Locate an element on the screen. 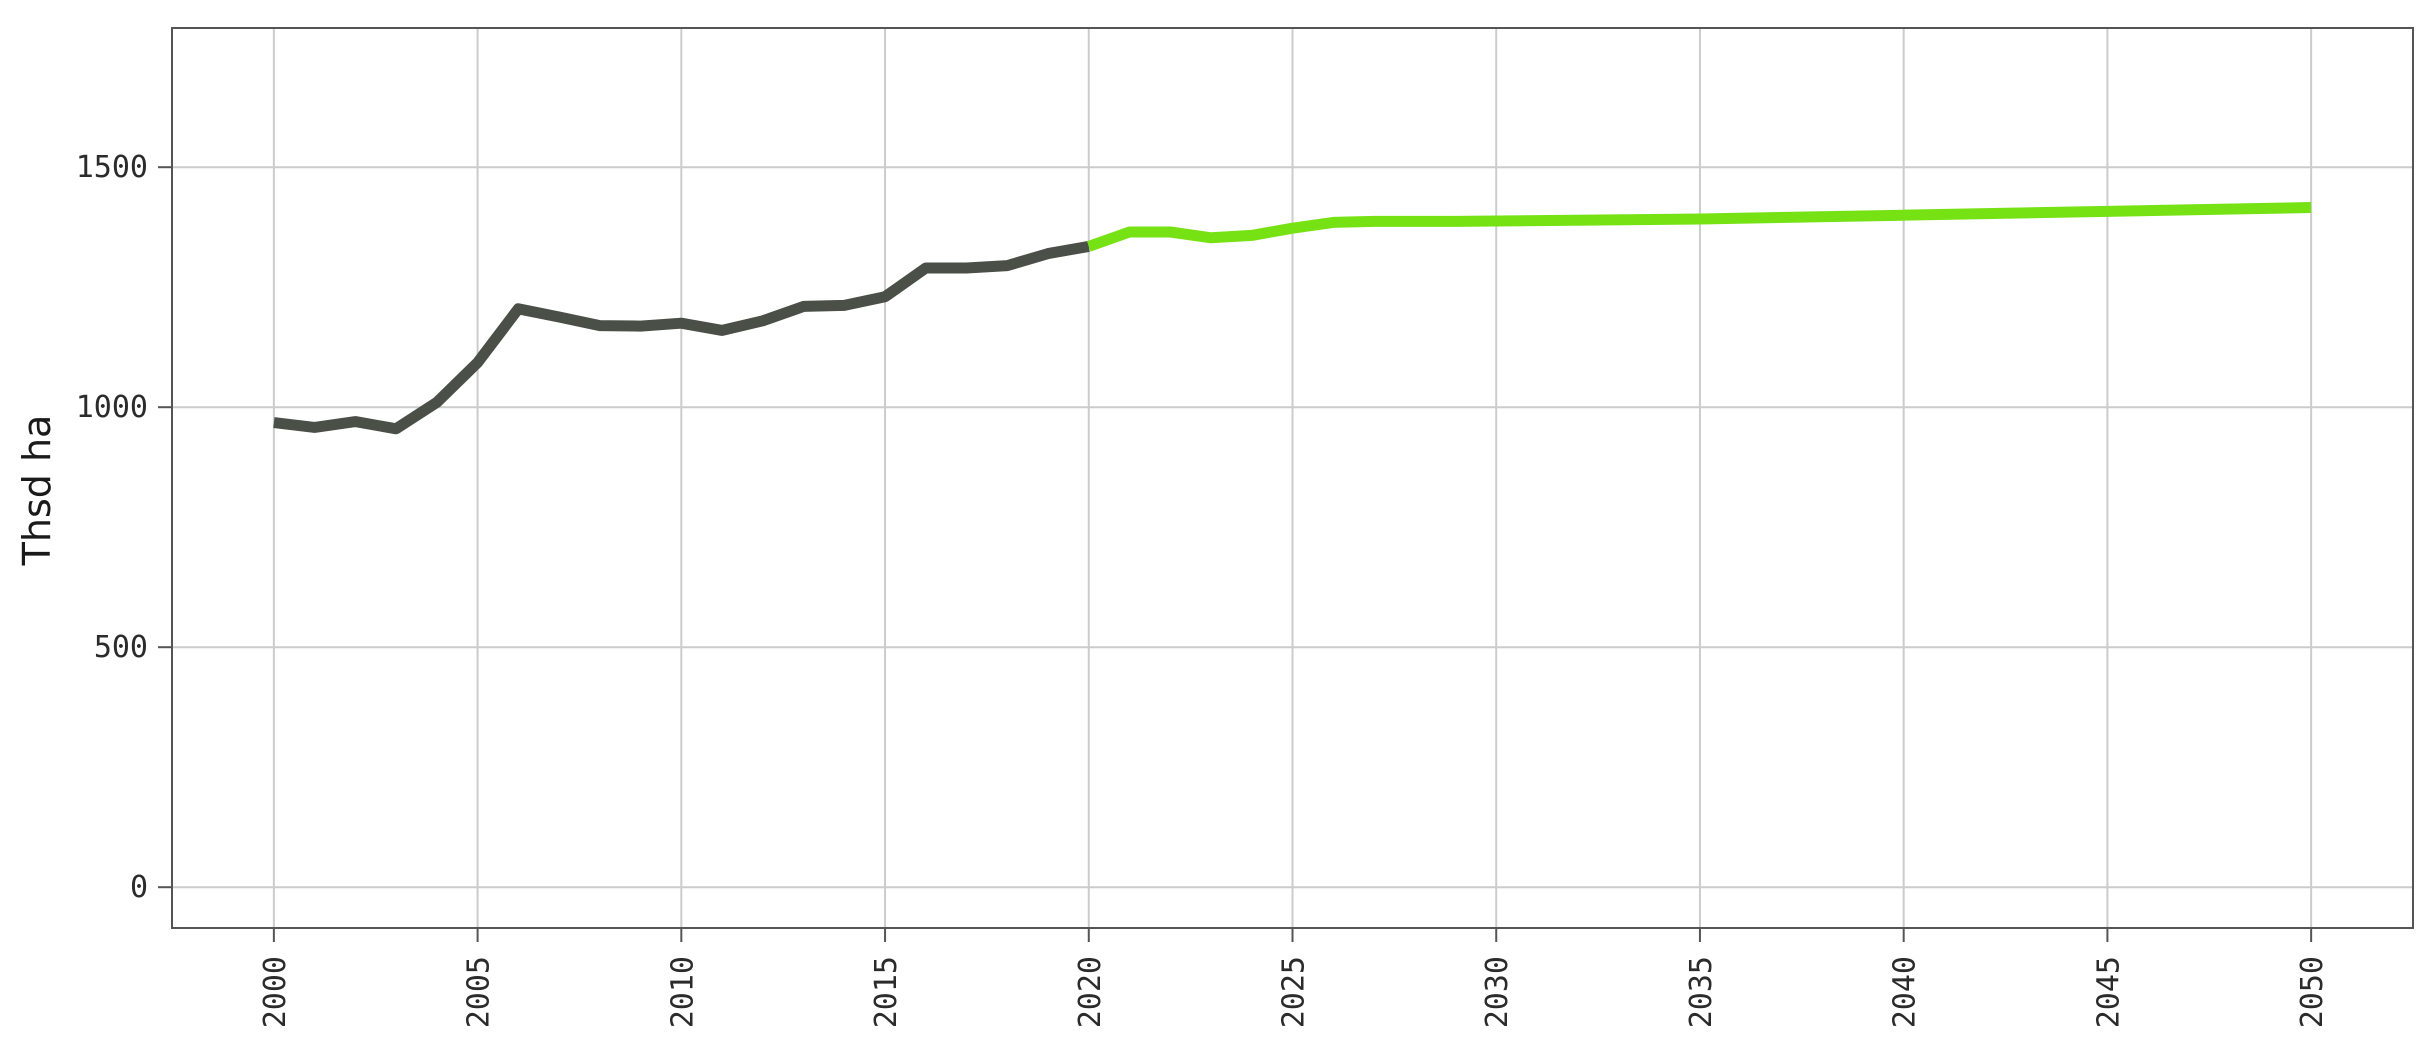  y-tick-label: 1500 is located at coordinates (112, 167).